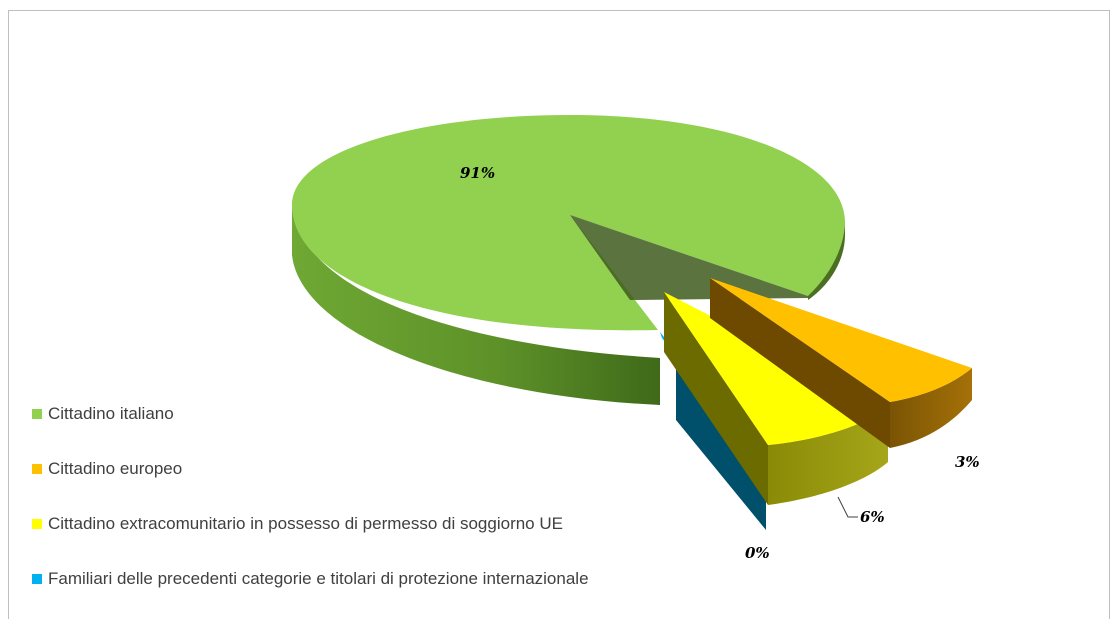 This screenshot has height=619, width=1112. I want to click on data-label-italiano: 91%, so click(477, 173).